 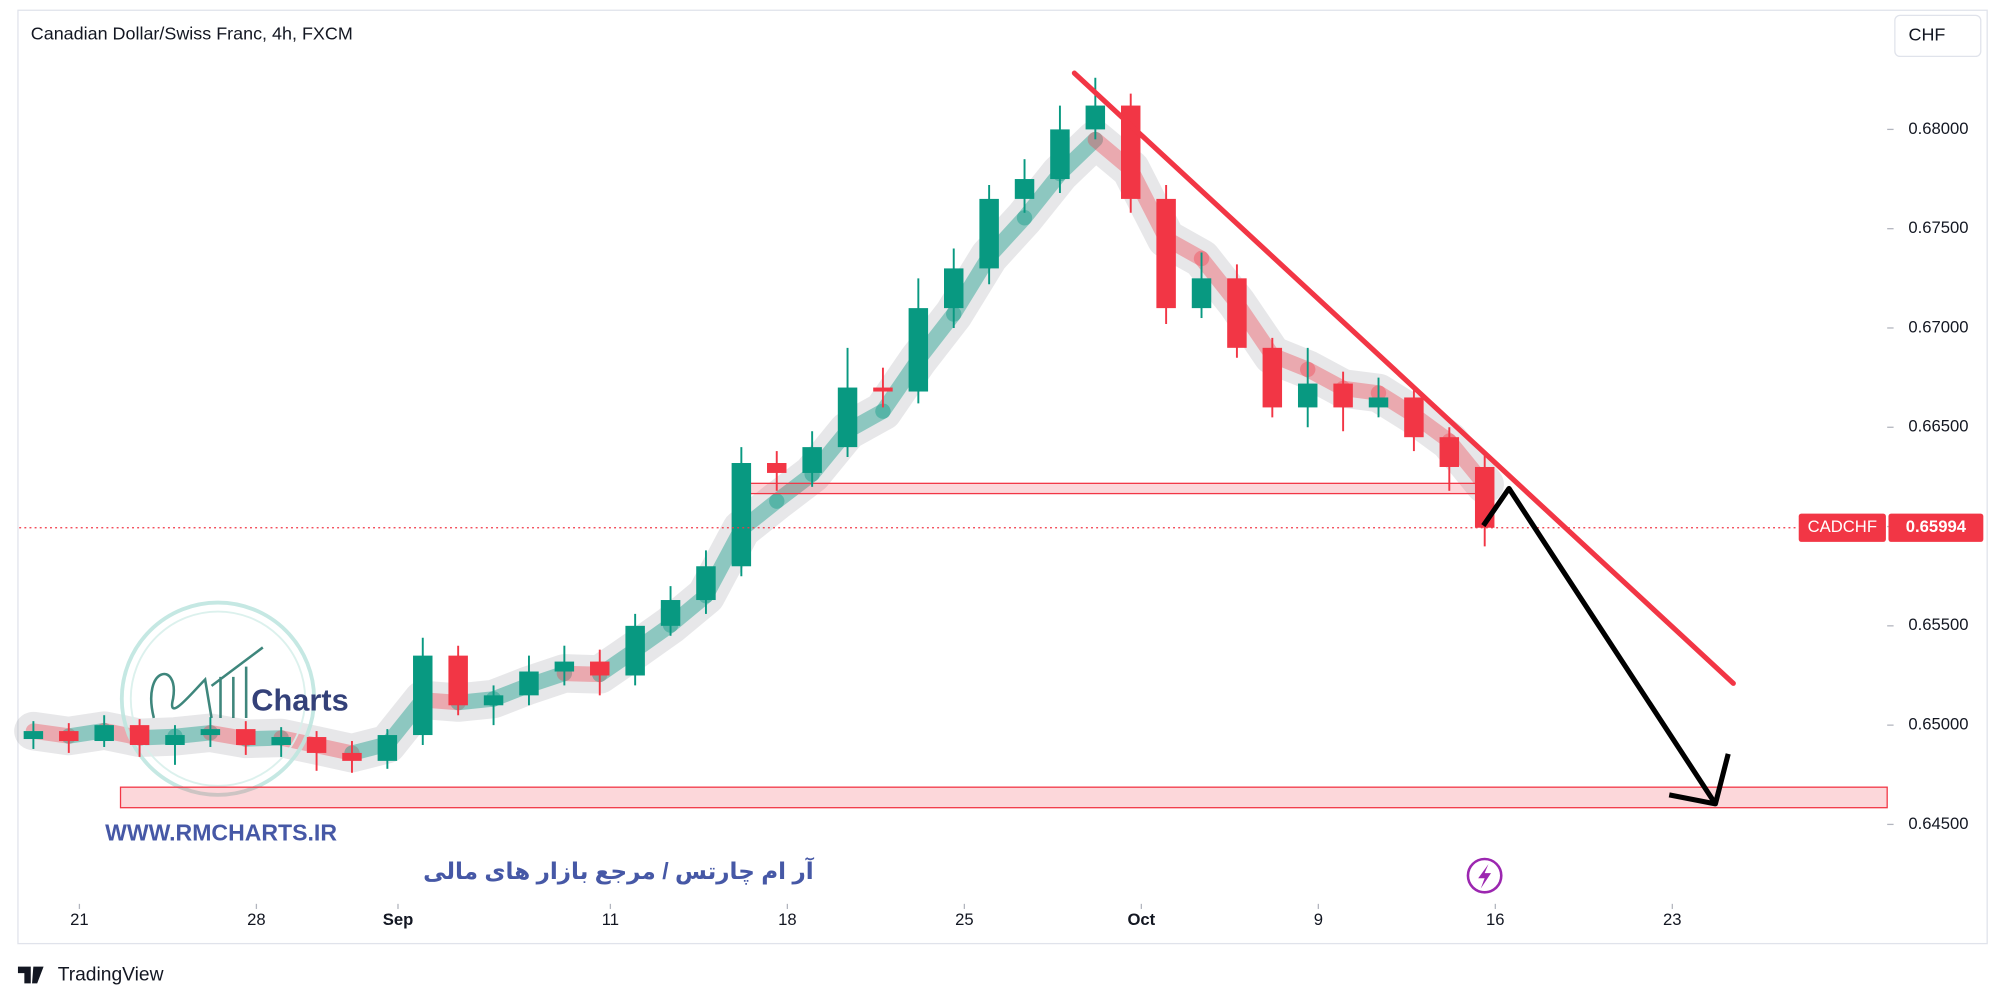 I want to click on logo-text: Charts, so click(x=299, y=700).